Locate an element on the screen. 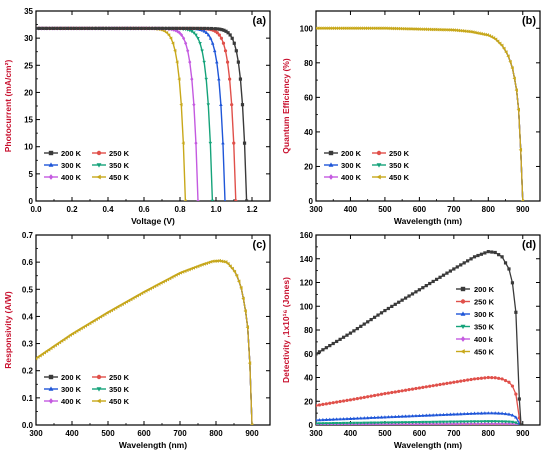 The width and height of the screenshot is (550, 459). x-tick-label: 800 is located at coordinates (489, 433).